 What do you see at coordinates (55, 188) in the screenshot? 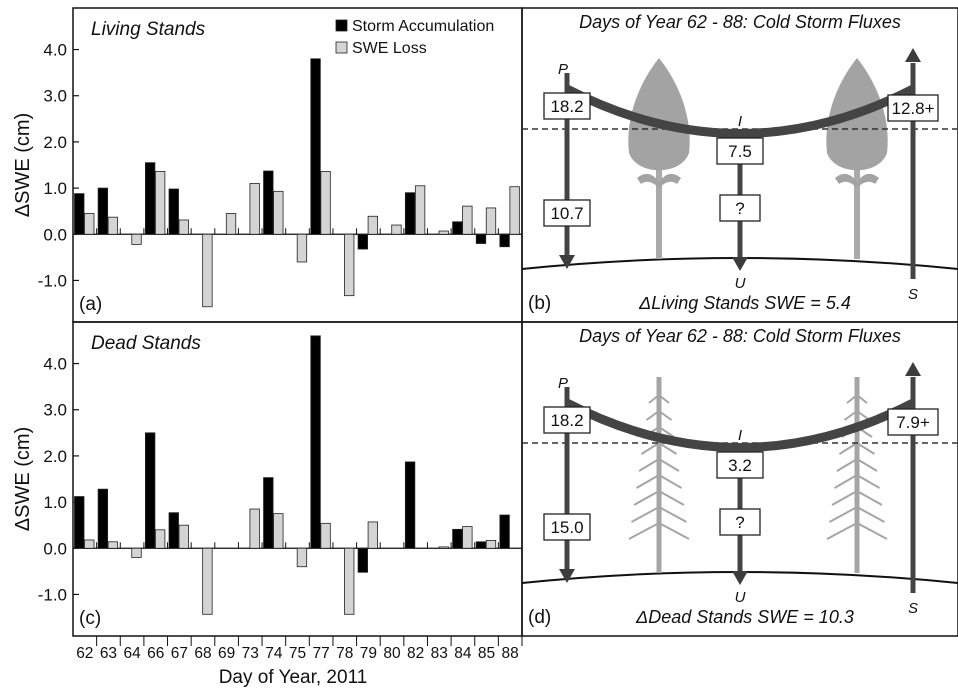
I see `y-tick-label: 1.0` at bounding box center [55, 188].